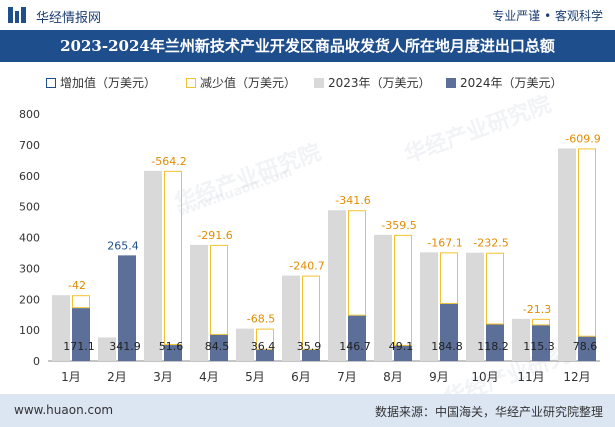  Describe the element at coordinates (29, 176) in the screenshot. I see `y-tick-label: 600` at that location.